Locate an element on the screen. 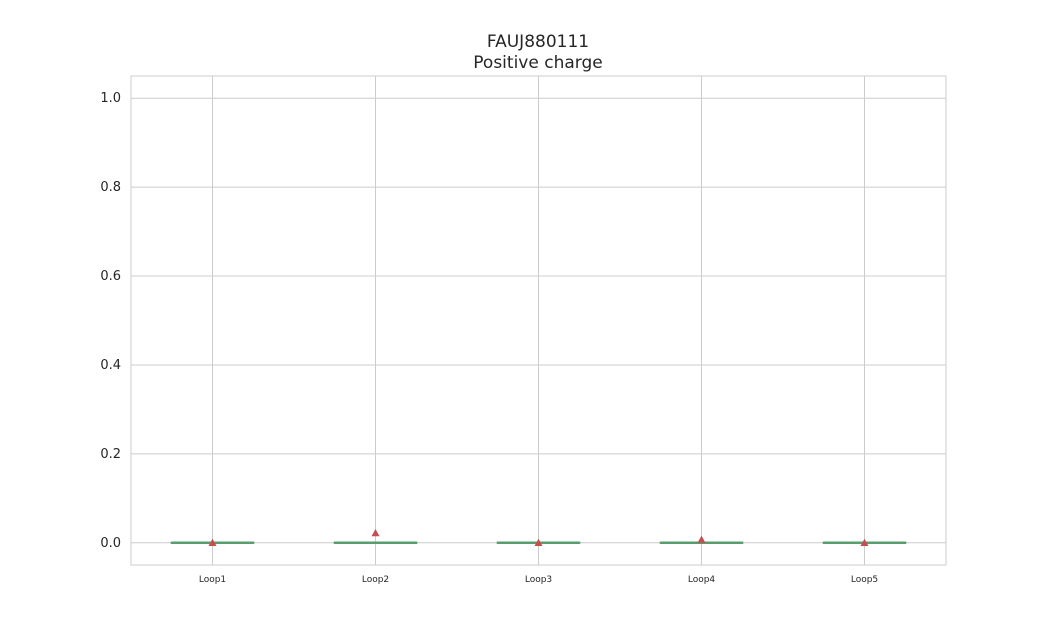 The image size is (1050, 635). x-tick-label: Loop3 is located at coordinates (538, 580).